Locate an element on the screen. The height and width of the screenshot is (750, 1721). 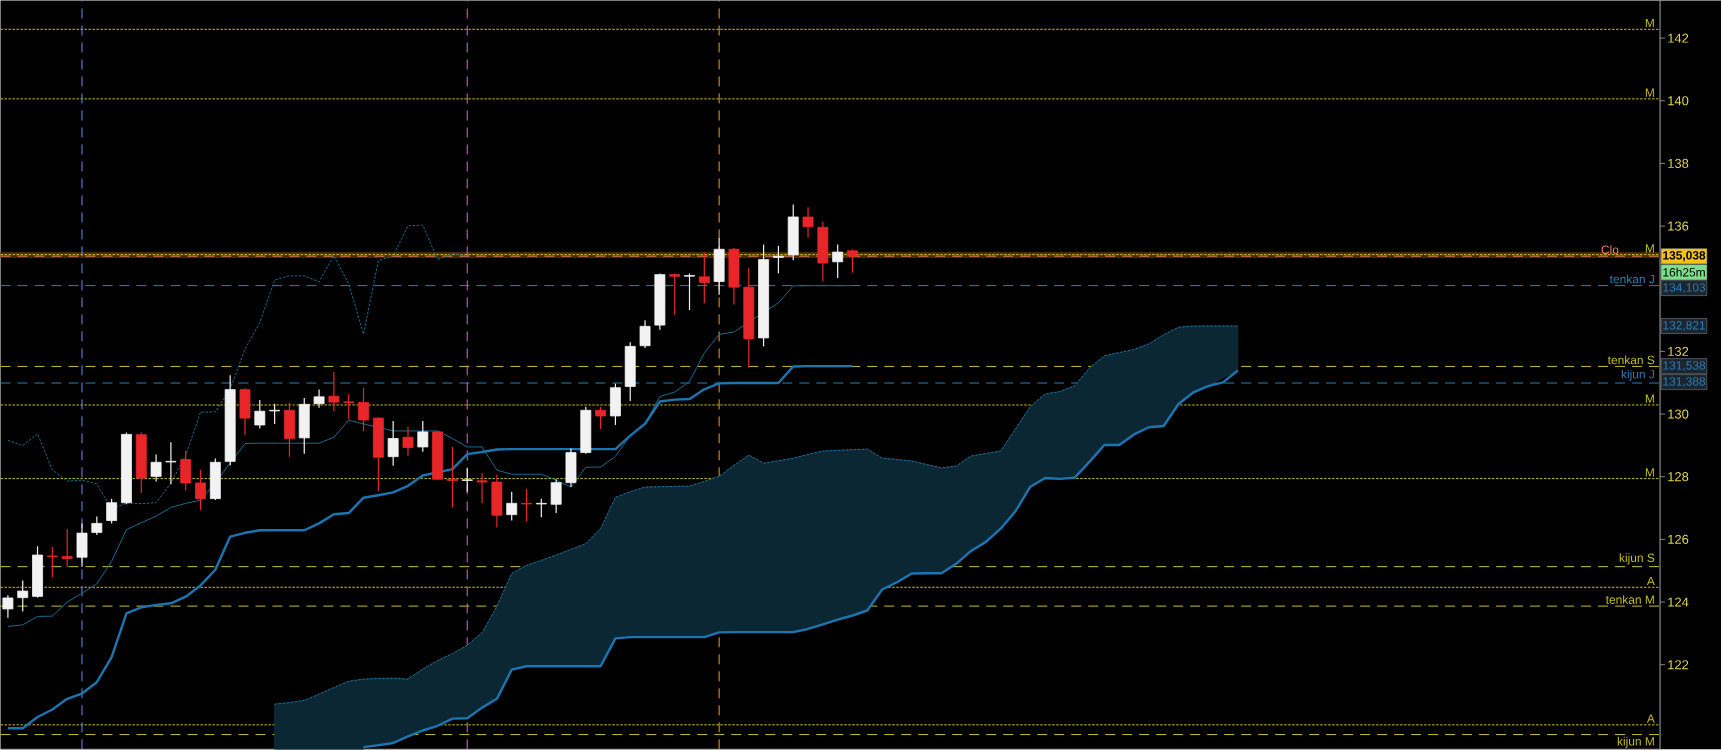
y-tick-label: 122 is located at coordinates (1678, 665).